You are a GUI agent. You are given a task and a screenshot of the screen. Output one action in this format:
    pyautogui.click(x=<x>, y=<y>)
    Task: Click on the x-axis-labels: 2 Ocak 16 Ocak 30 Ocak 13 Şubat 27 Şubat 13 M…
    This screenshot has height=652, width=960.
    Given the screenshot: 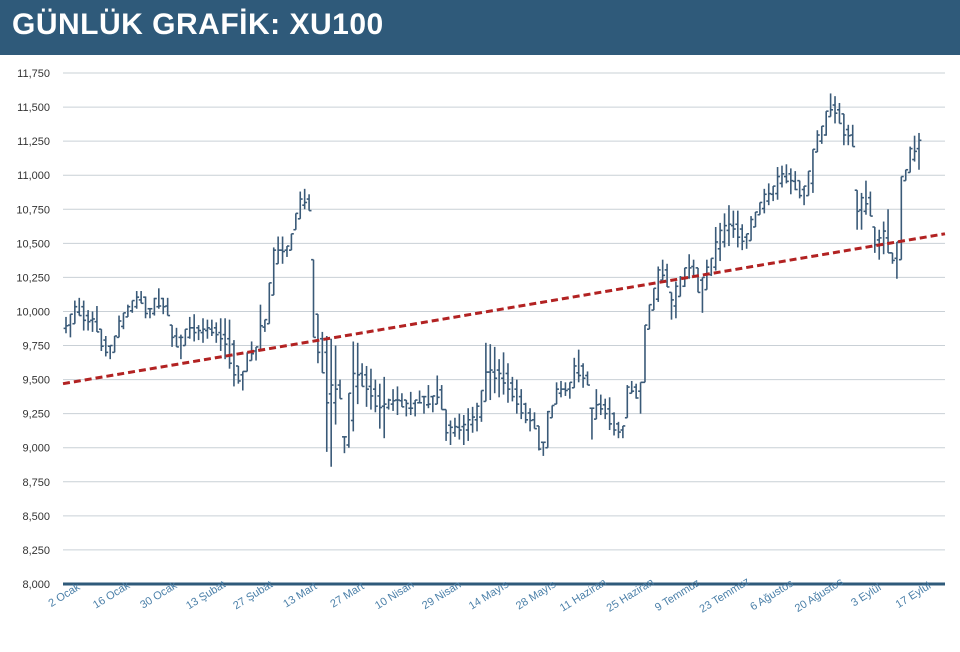 What is the action you would take?
    pyautogui.click(x=489, y=595)
    